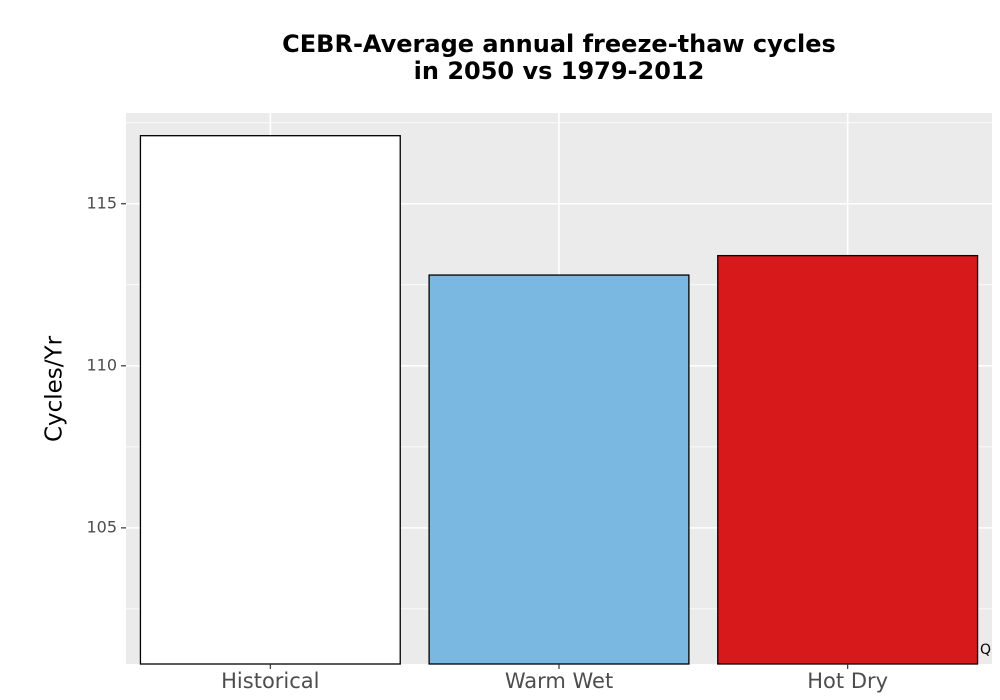 The width and height of the screenshot is (1000, 700). I want to click on x-axis: Historical Warm Wet Hot Dry, so click(554, 678).